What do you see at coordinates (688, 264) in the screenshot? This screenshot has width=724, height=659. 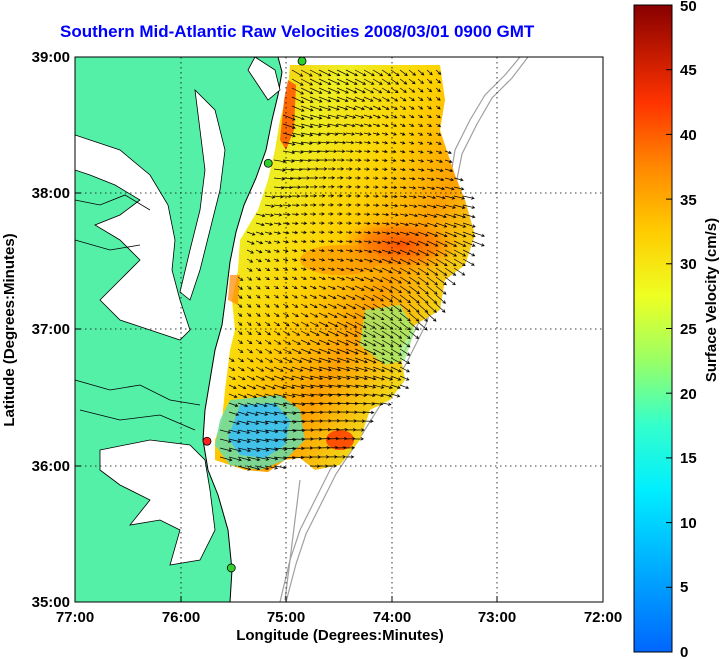 I see `colorbar-tick-label: 30` at bounding box center [688, 264].